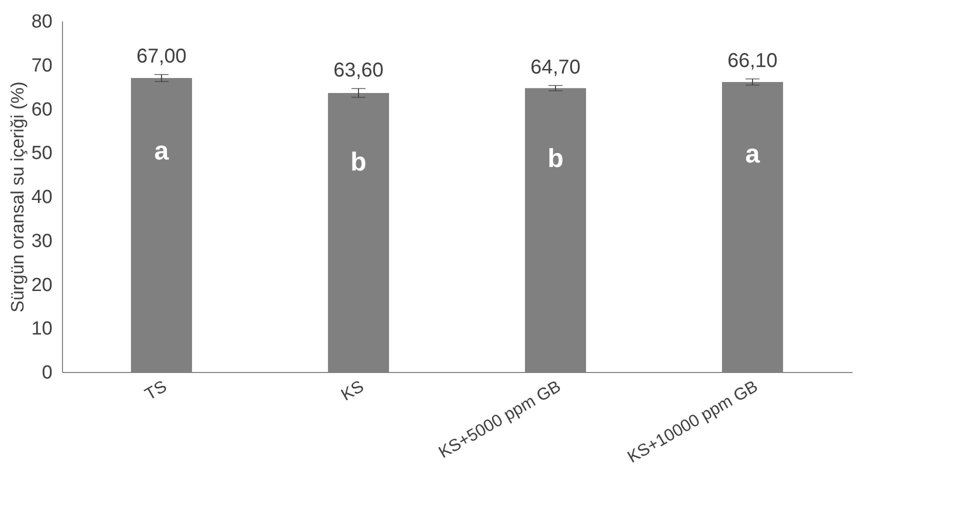 This screenshot has height=531, width=979. Describe the element at coordinates (156, 390) in the screenshot. I see `x-tick-label: TS` at that location.